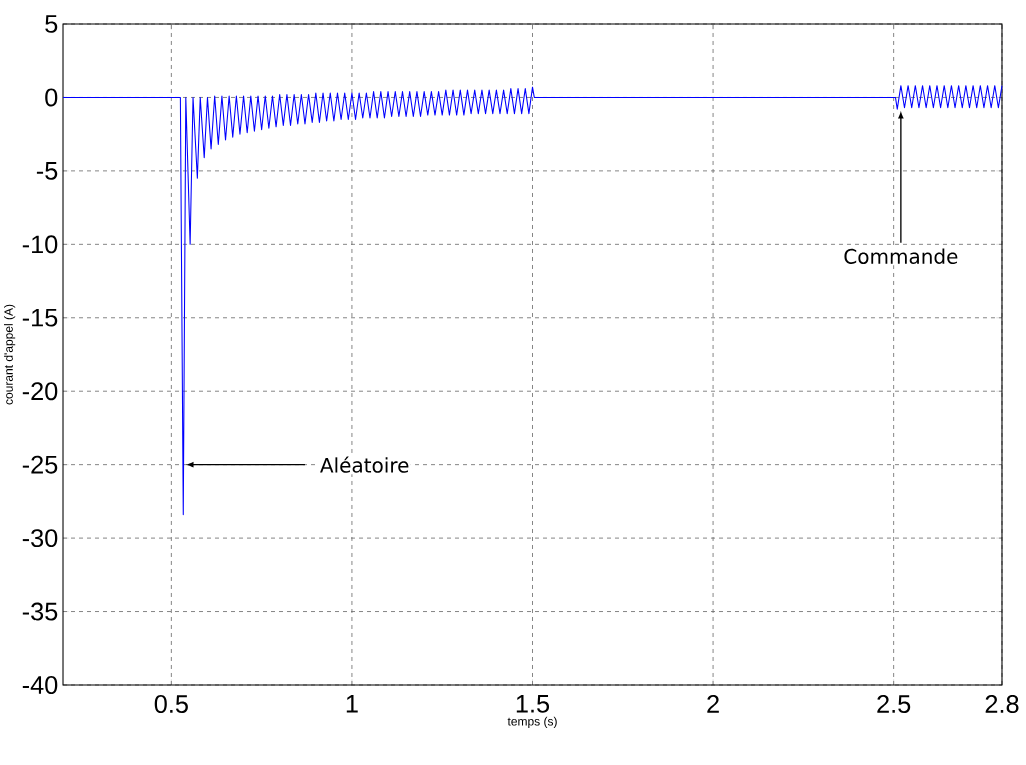 This screenshot has height=765, width=1026. I want to click on y-tick-label: -40, so click(40, 685).